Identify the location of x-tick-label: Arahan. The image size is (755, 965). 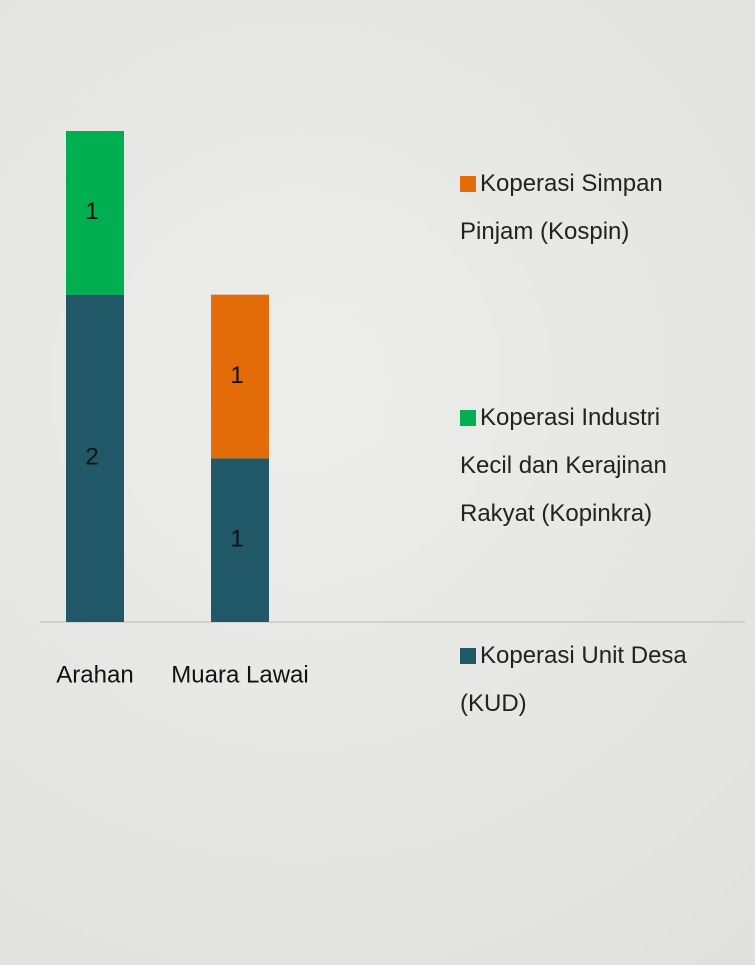
(94, 674).